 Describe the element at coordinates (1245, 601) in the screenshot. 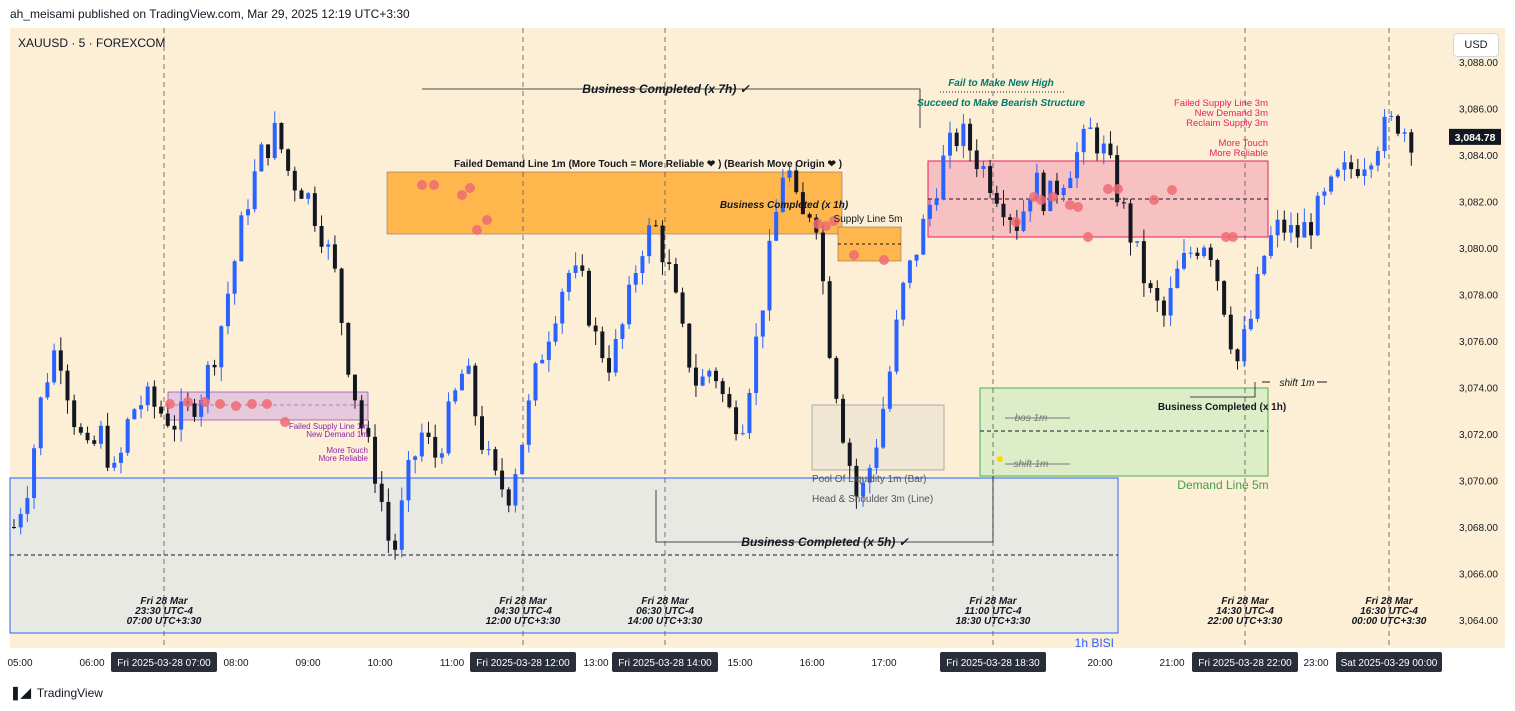

I see `session-date-label: Fri 28 Mar` at that location.